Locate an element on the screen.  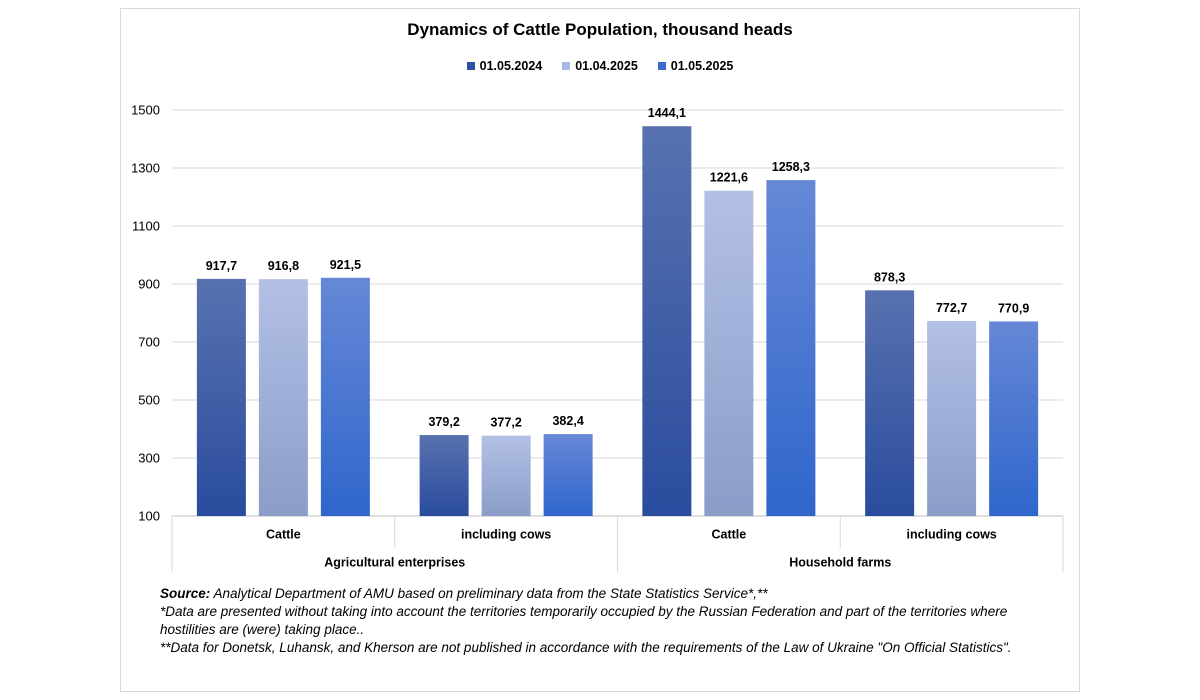
group-label-1: Household farms is located at coordinates (840, 563).